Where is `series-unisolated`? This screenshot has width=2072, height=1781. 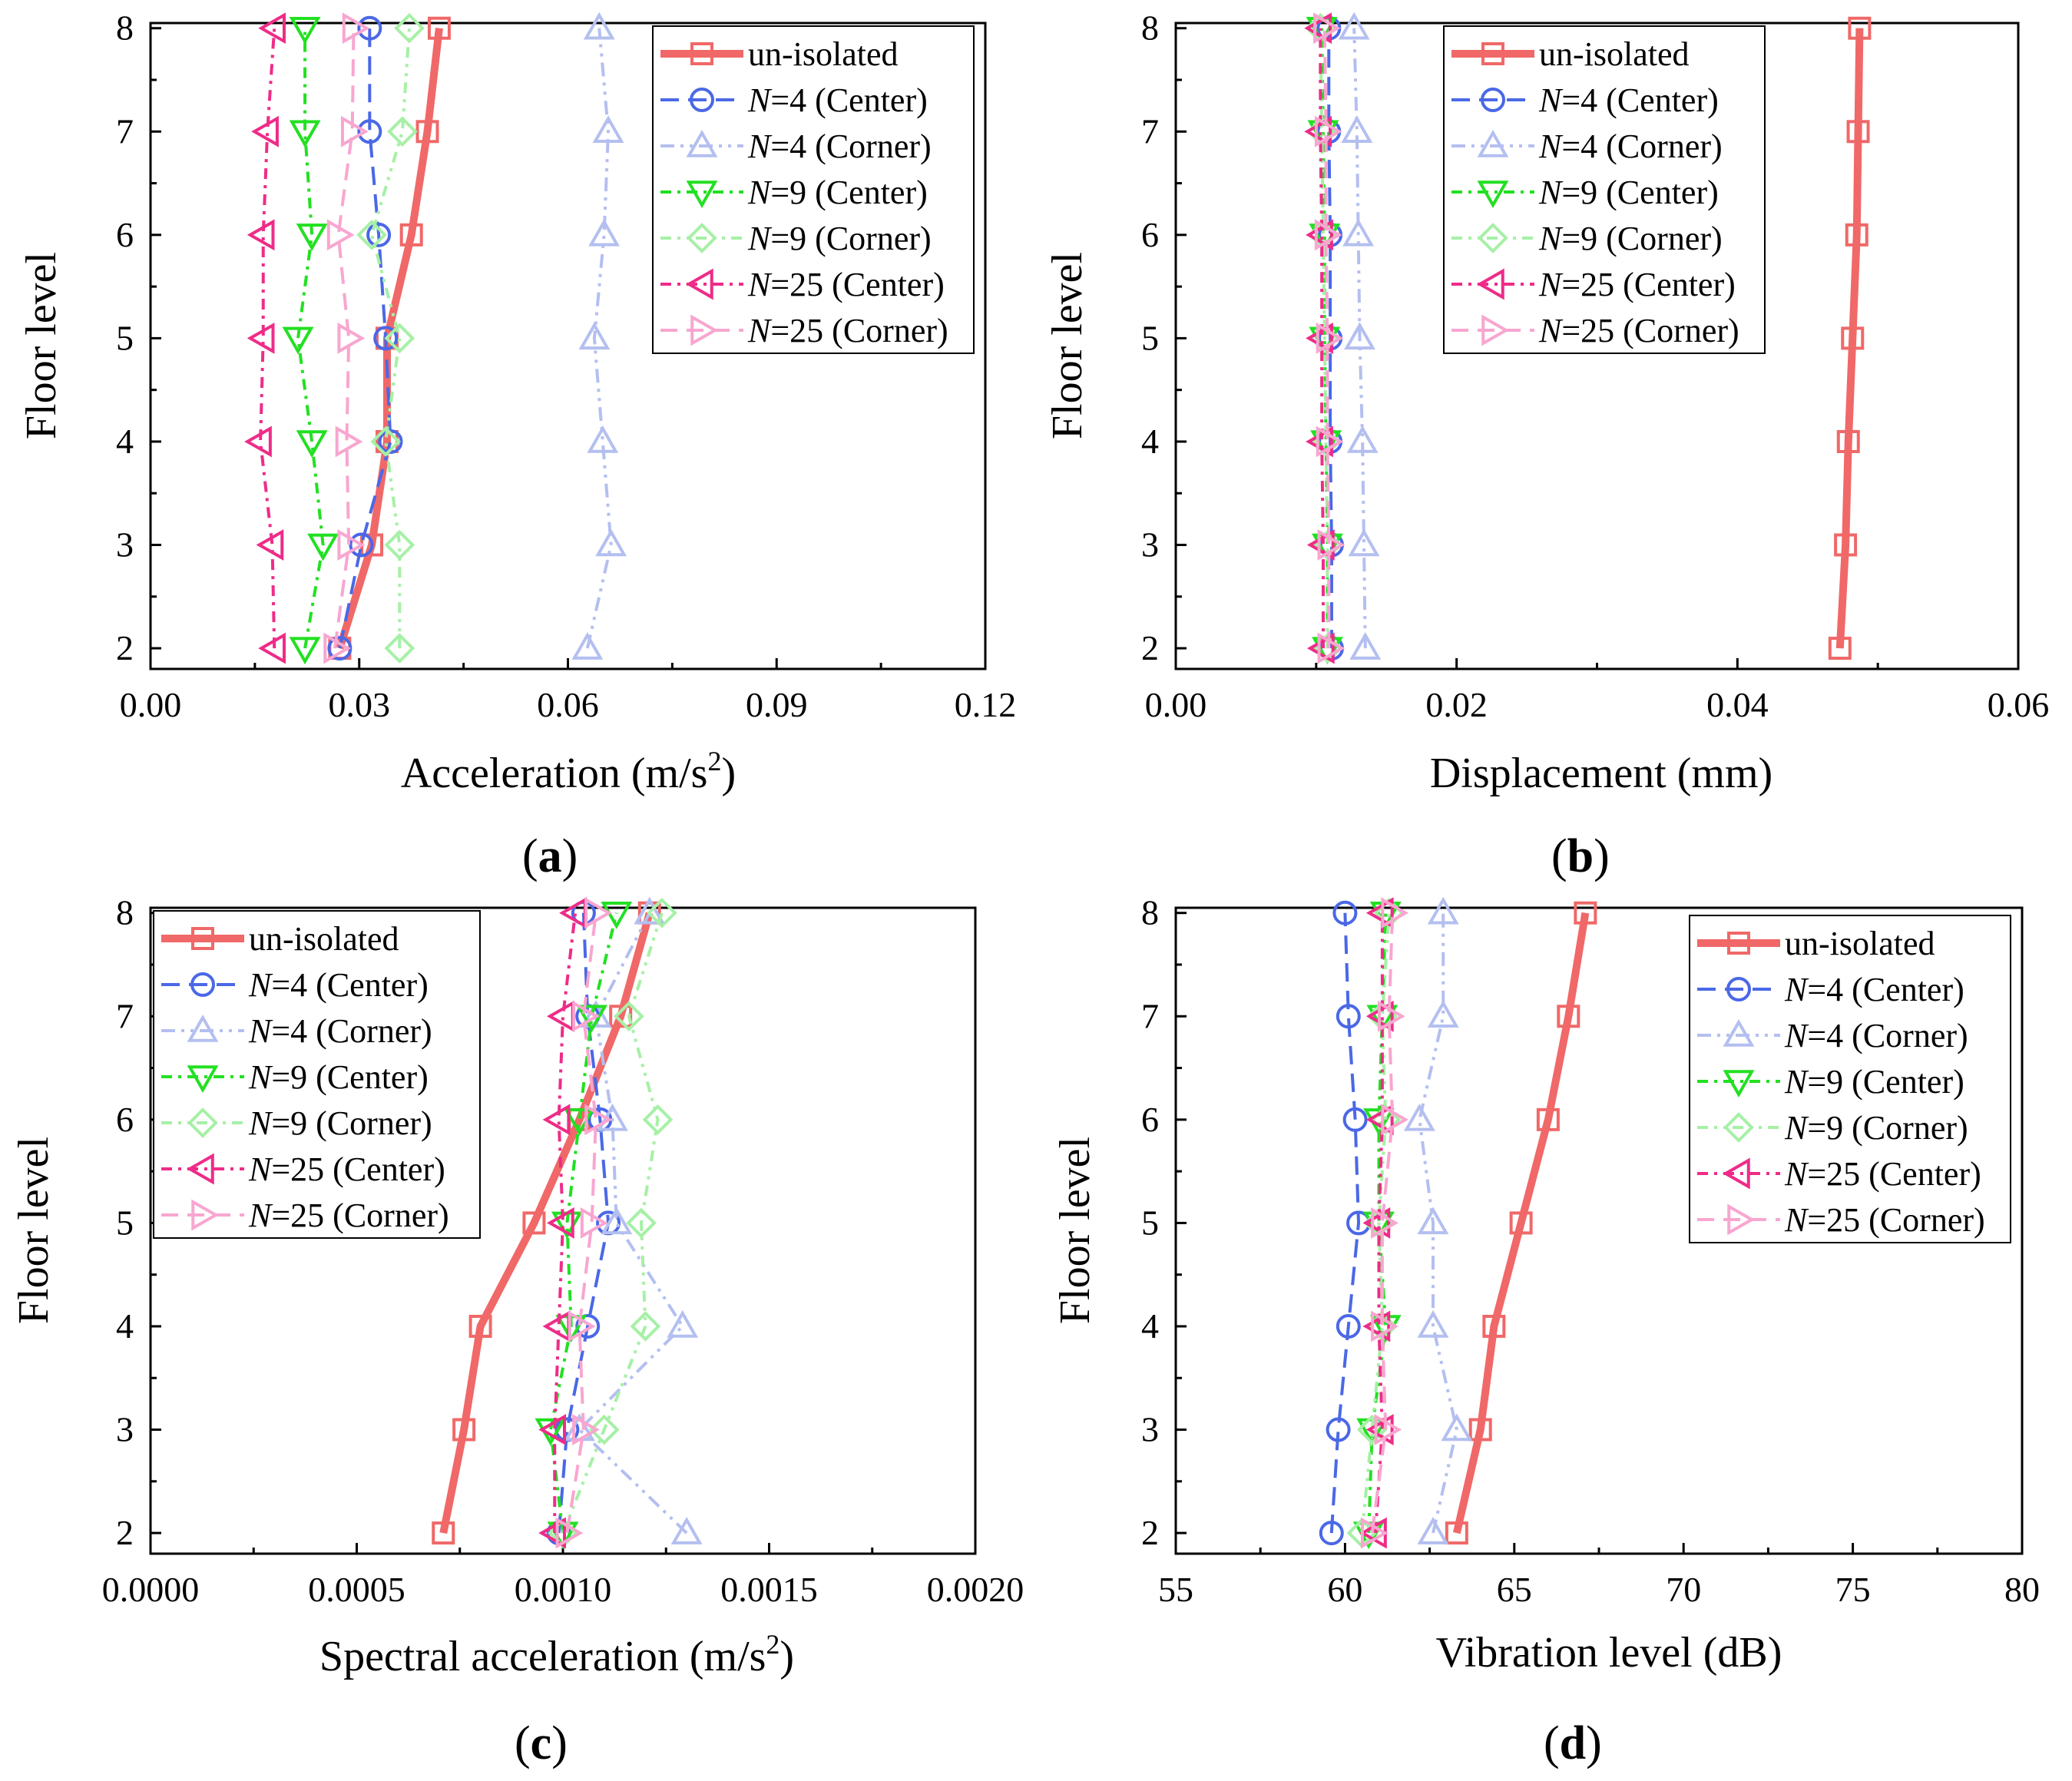 series-unisolated is located at coordinates (1521, 1223).